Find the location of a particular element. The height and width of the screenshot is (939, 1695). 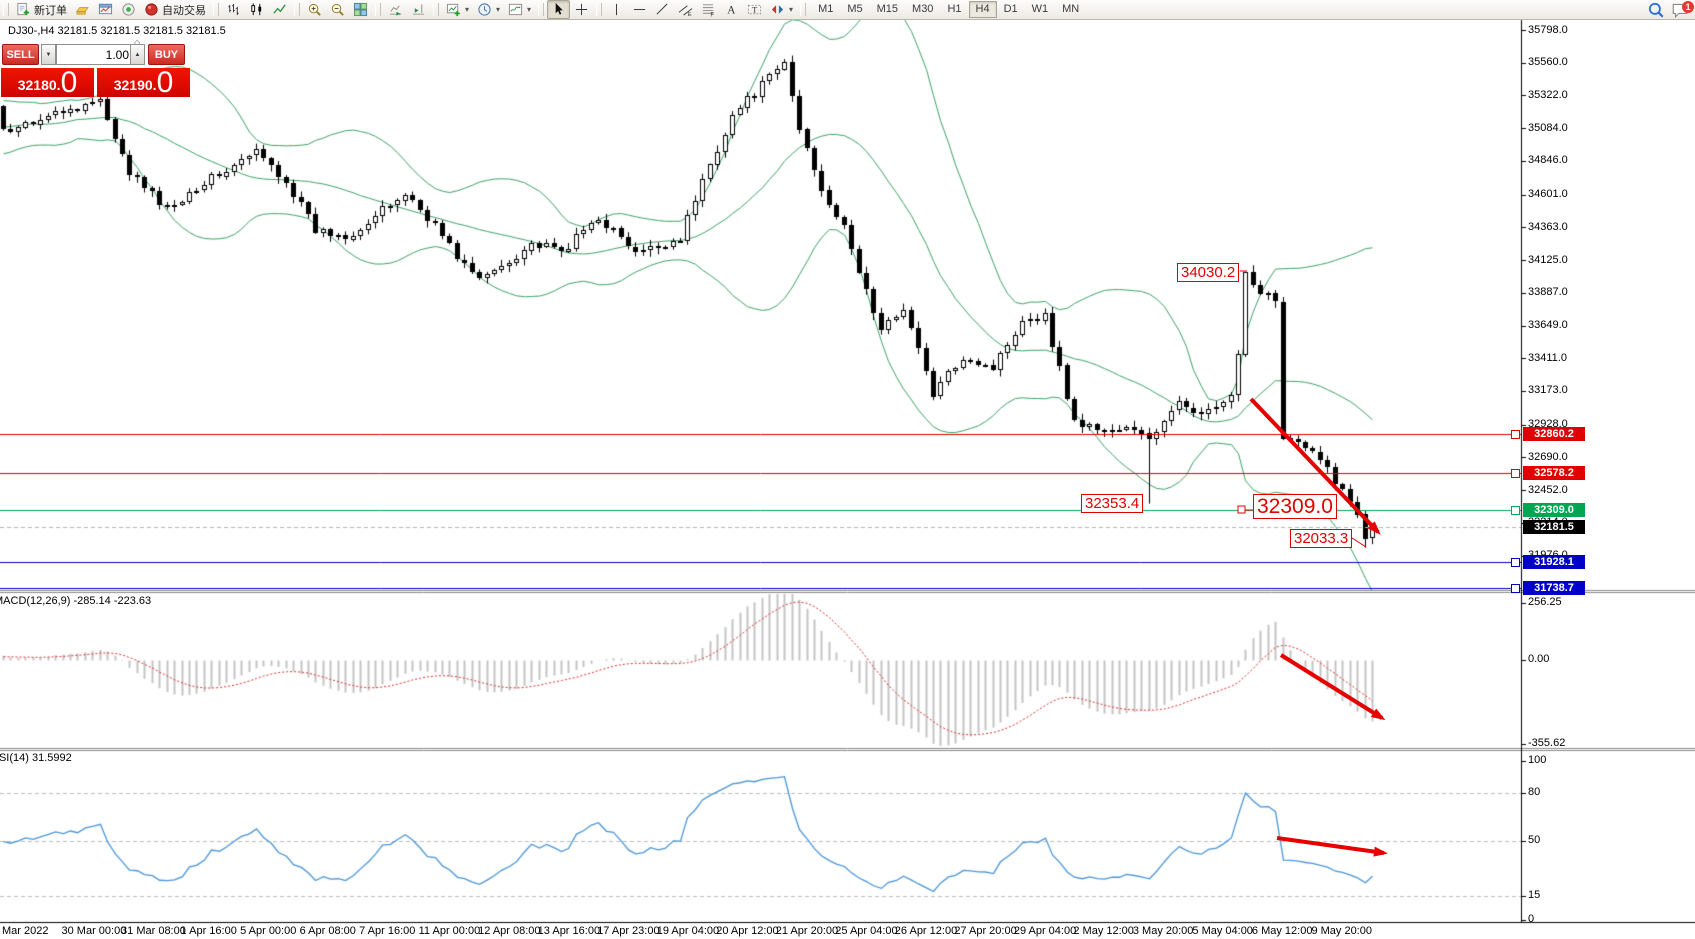

timeframe-h4: H4 is located at coordinates (982, 9).